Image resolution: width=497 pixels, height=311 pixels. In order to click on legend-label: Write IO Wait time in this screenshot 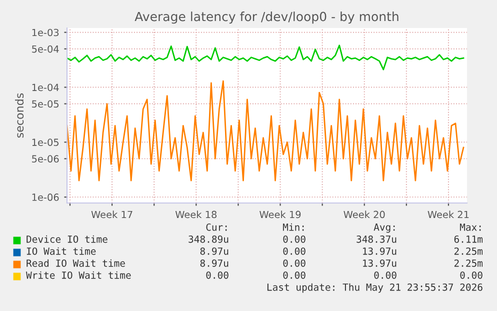, I will do `click(78, 275)`.